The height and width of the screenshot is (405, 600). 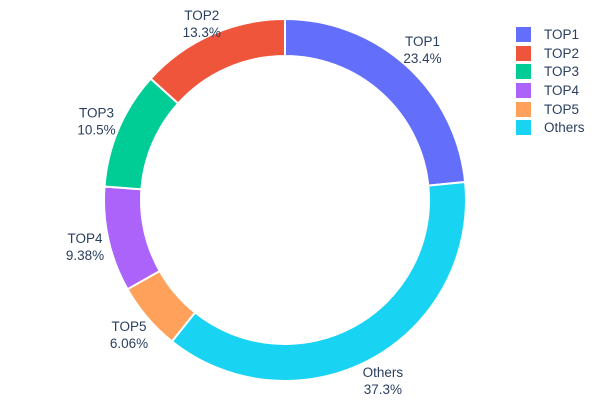 I want to click on slice-label-top3: TOP3 10.5%, so click(x=96, y=121).